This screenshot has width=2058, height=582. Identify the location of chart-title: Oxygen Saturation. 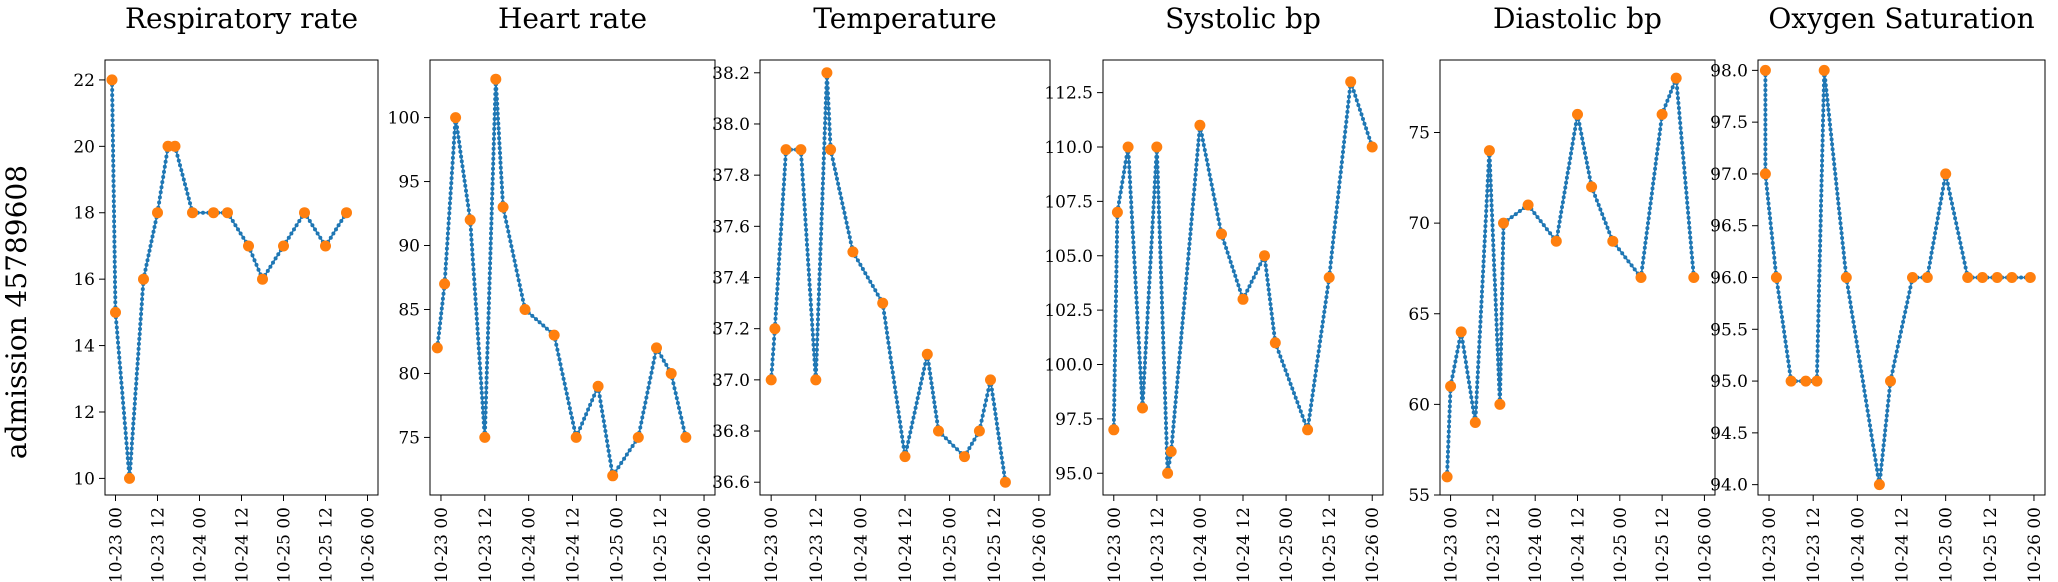
(1901, 18).